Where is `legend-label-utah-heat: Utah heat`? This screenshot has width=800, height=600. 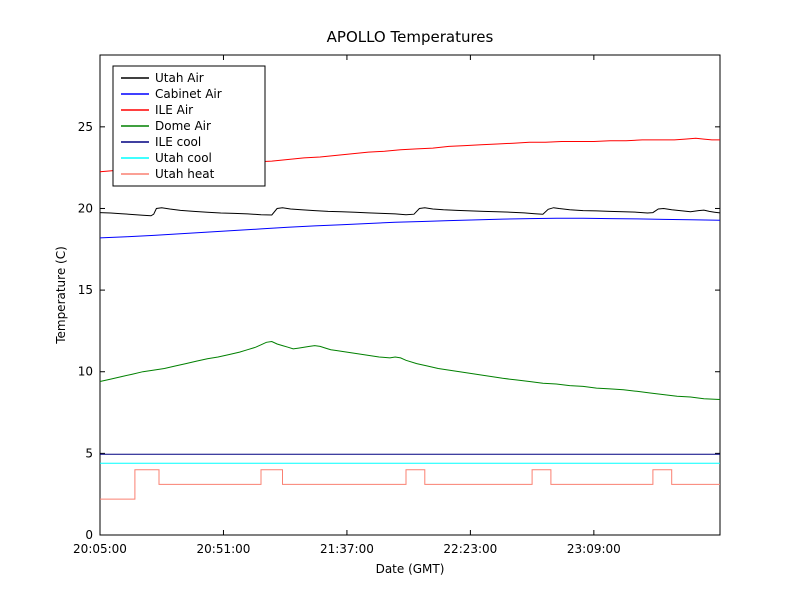
legend-label-utah-heat: Utah heat is located at coordinates (185, 174).